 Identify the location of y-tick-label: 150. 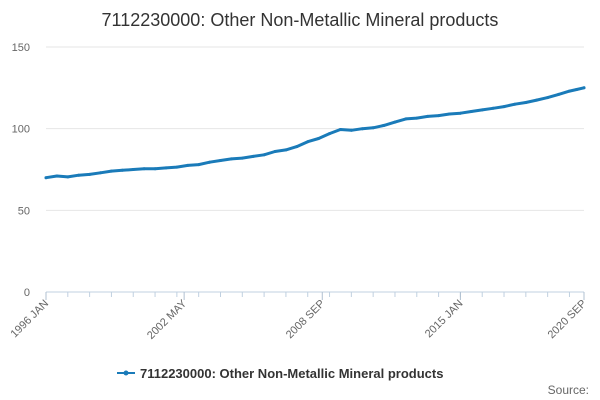
(21, 48).